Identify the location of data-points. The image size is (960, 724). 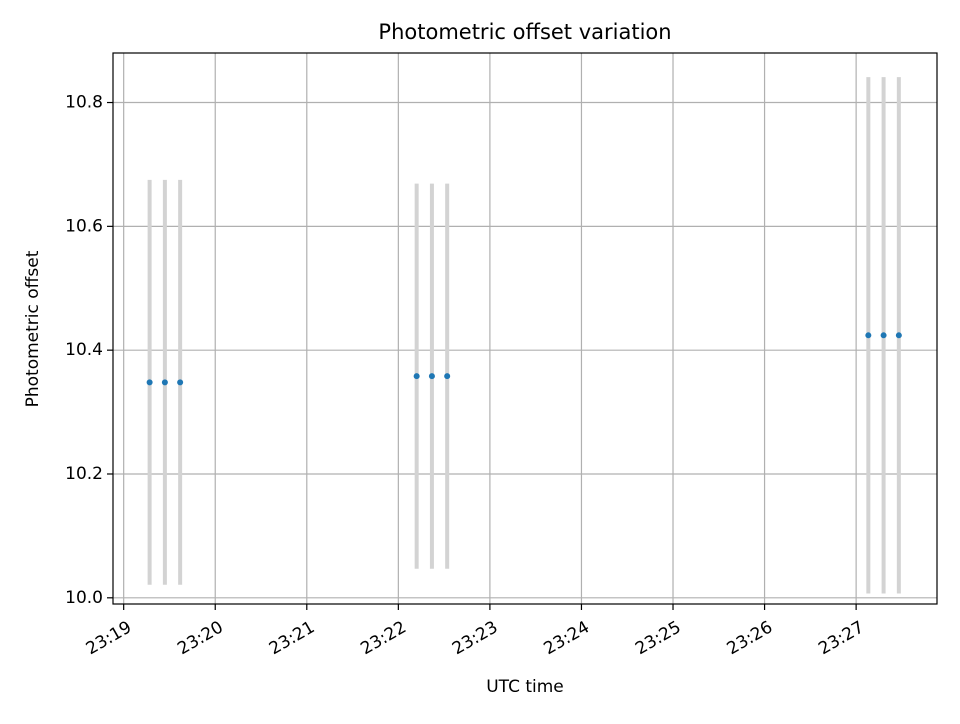
(524, 359).